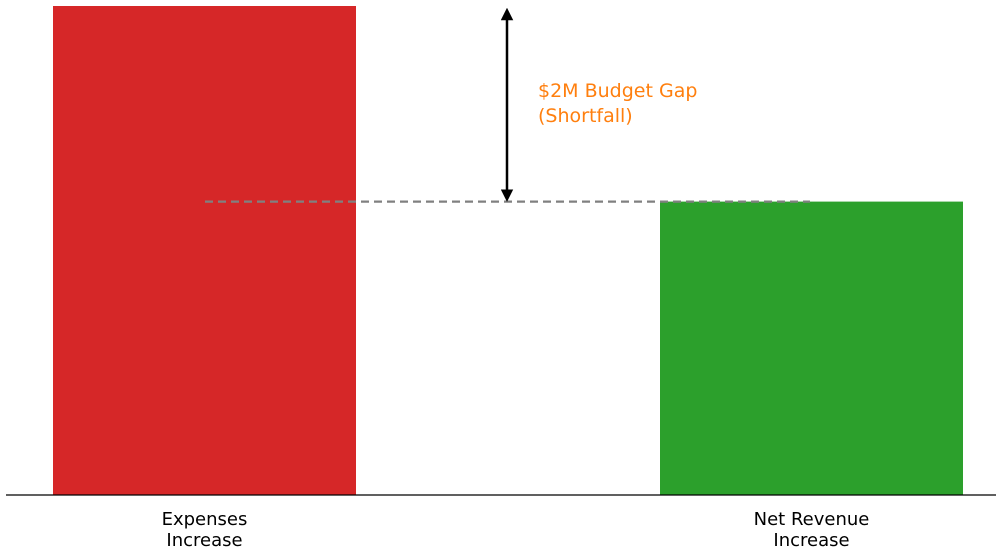 This screenshot has height=549, width=1002. What do you see at coordinates (516, 529) in the screenshot?
I see `labels-layer: Expenses Increase Net Revenue Increase` at bounding box center [516, 529].